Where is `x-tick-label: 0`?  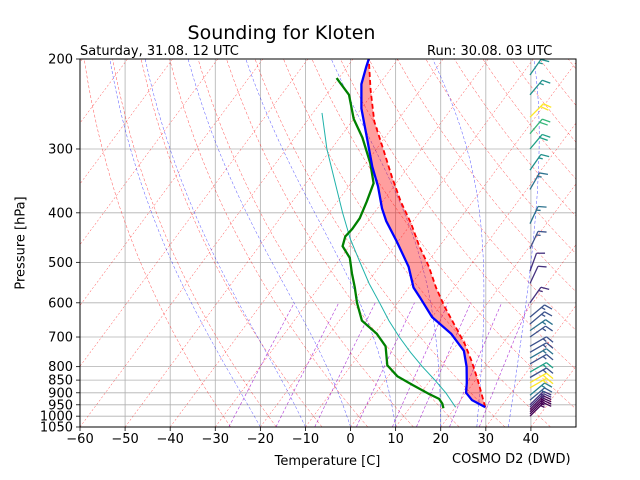
x-tick-label: 0 is located at coordinates (350, 439).